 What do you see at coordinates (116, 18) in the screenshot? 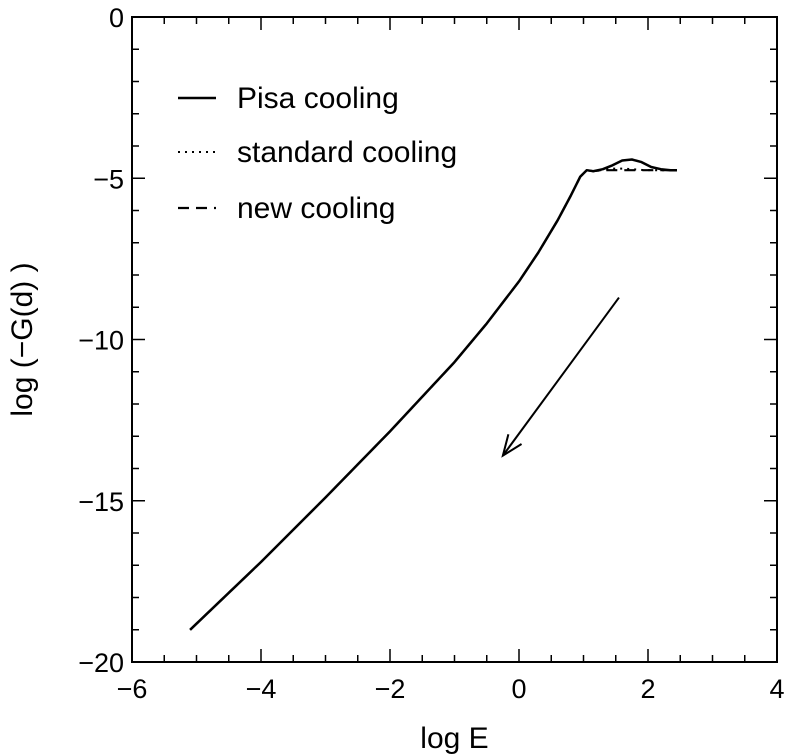
I see `y-tick-label: 0` at bounding box center [116, 18].